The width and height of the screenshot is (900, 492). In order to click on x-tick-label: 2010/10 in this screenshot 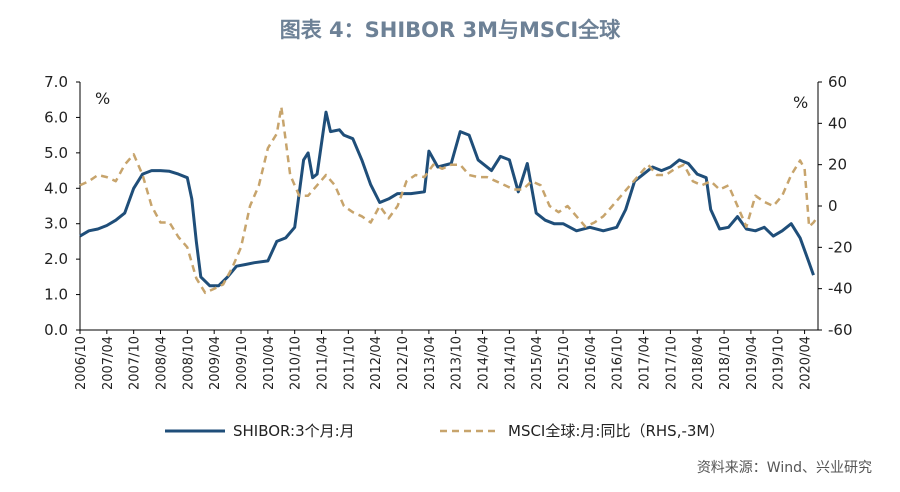, I will do `click(296, 363)`.